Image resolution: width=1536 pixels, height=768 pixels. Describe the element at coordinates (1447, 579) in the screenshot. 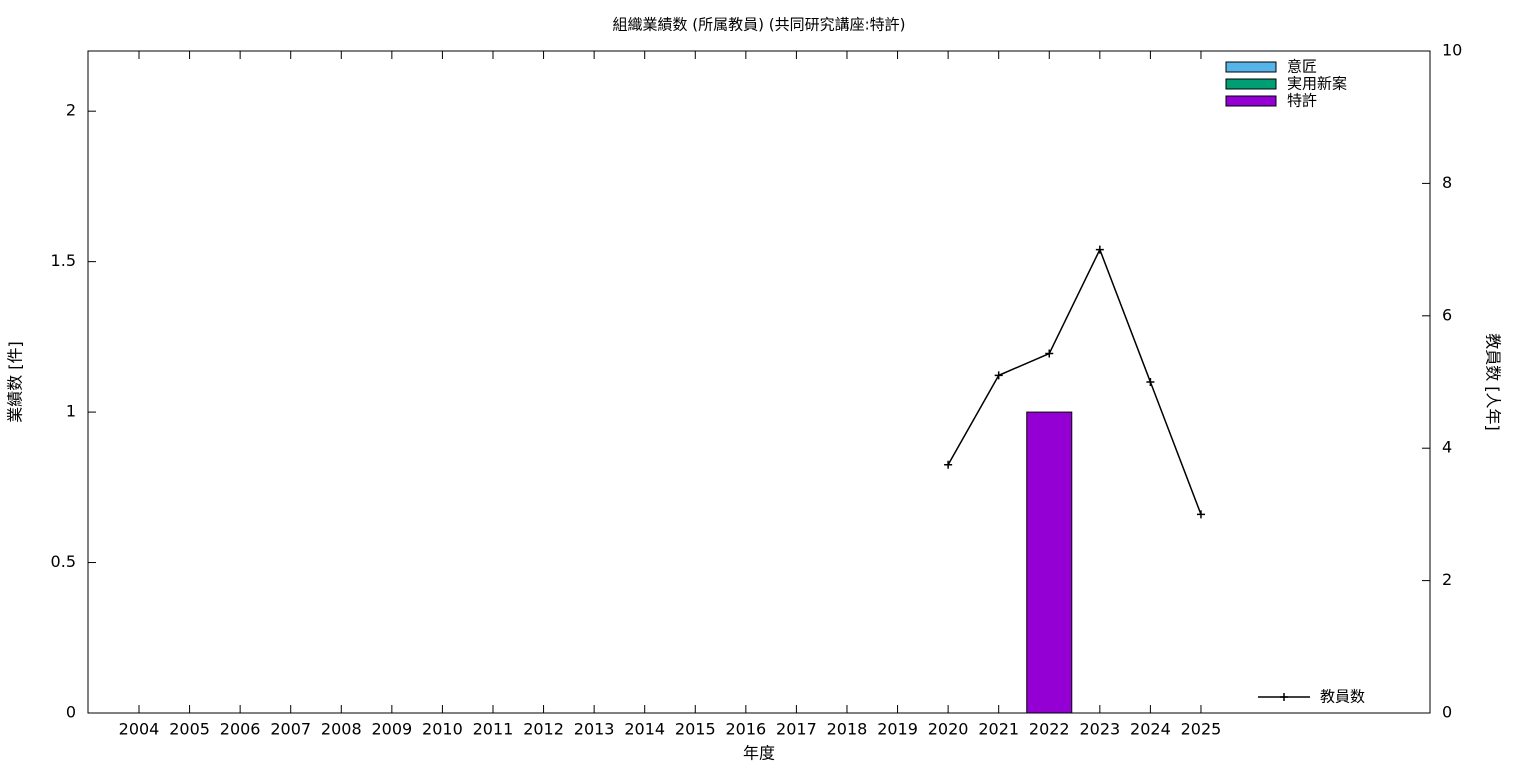

I see `y2-tick-label: 2` at that location.